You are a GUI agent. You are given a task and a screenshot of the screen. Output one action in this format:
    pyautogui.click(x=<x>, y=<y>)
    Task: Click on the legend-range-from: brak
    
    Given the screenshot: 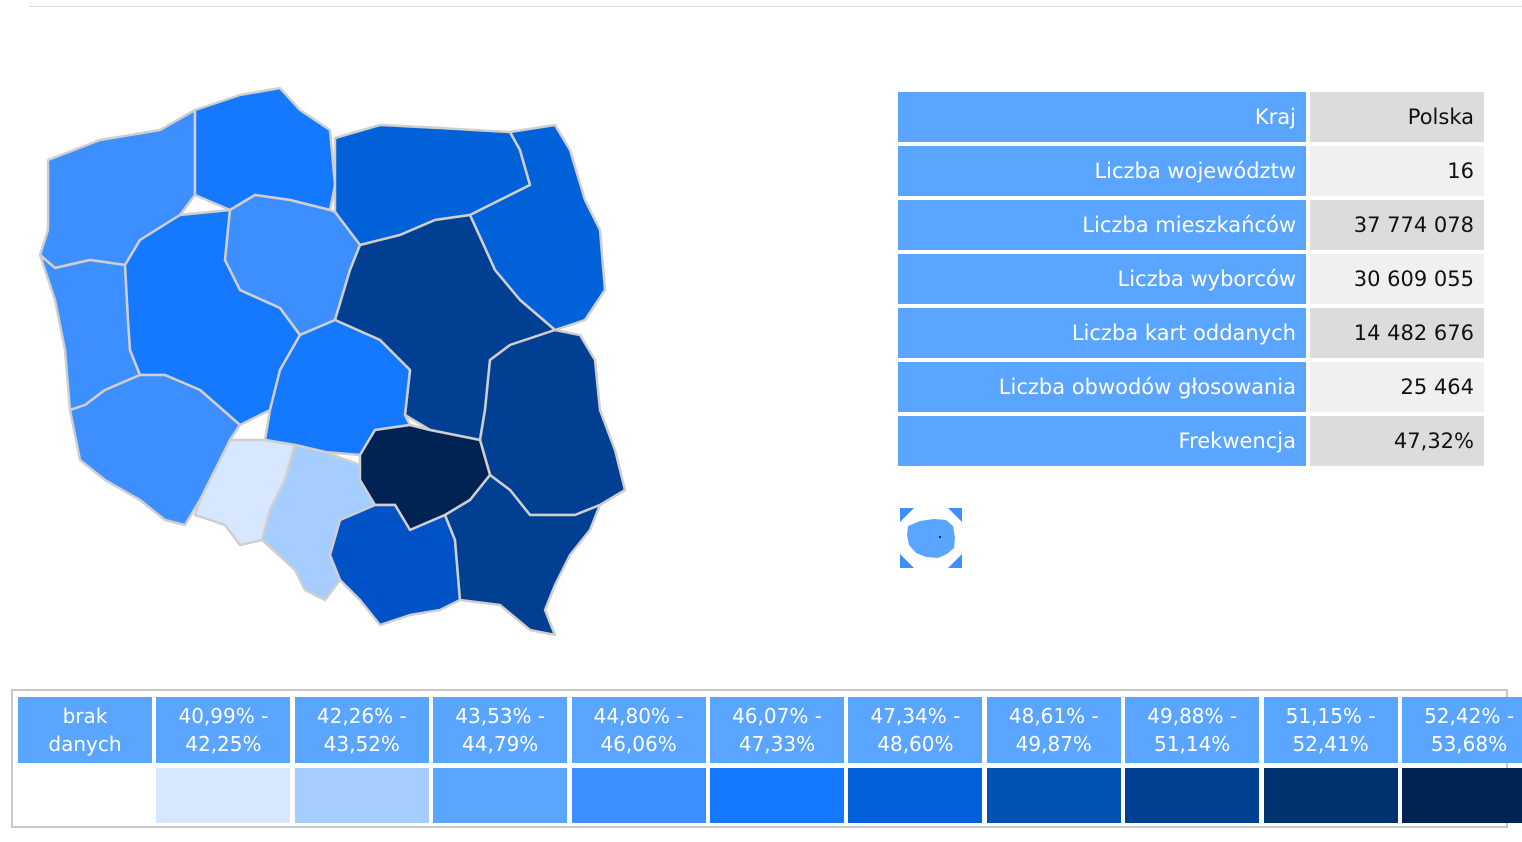 What is the action you would take?
    pyautogui.click(x=85, y=716)
    